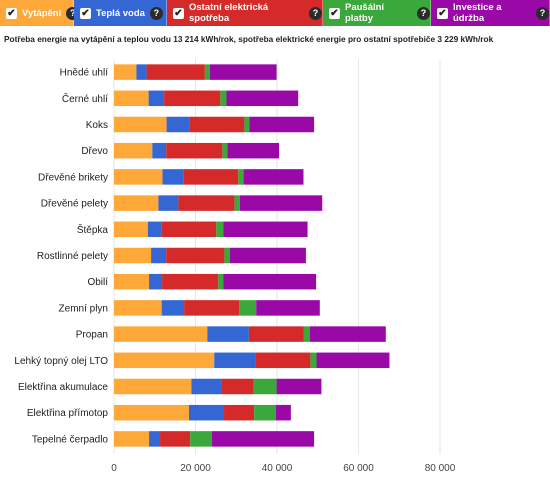 This screenshot has width=550, height=488. I want to click on category-label: Dřevěné brikety, so click(73, 177).